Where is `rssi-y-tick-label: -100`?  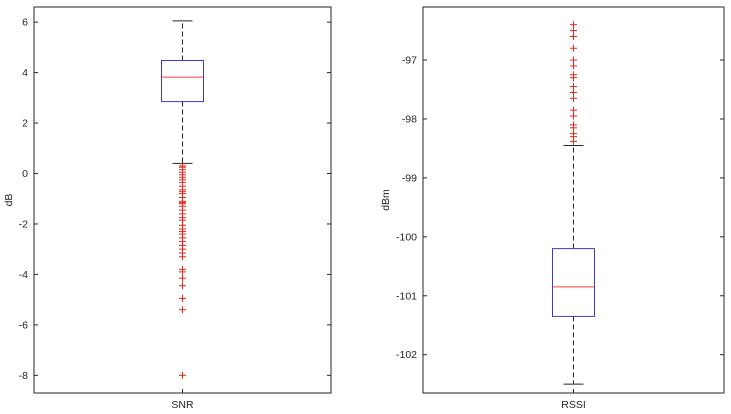 rssi-y-tick-label: -100 is located at coordinates (406, 237).